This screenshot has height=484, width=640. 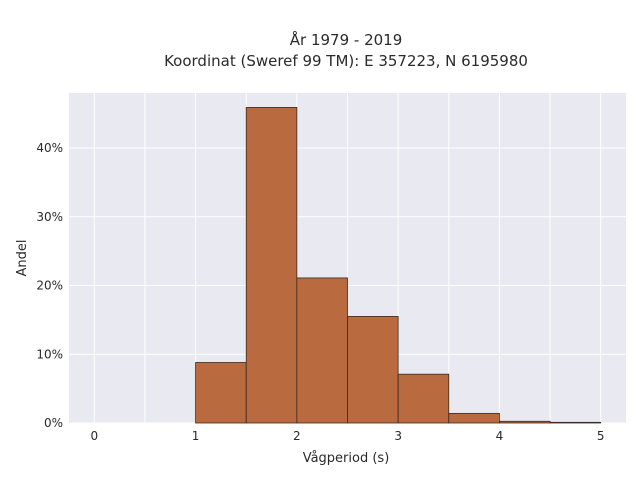 I want to click on y-tick-label: 10%, so click(x=49, y=354).